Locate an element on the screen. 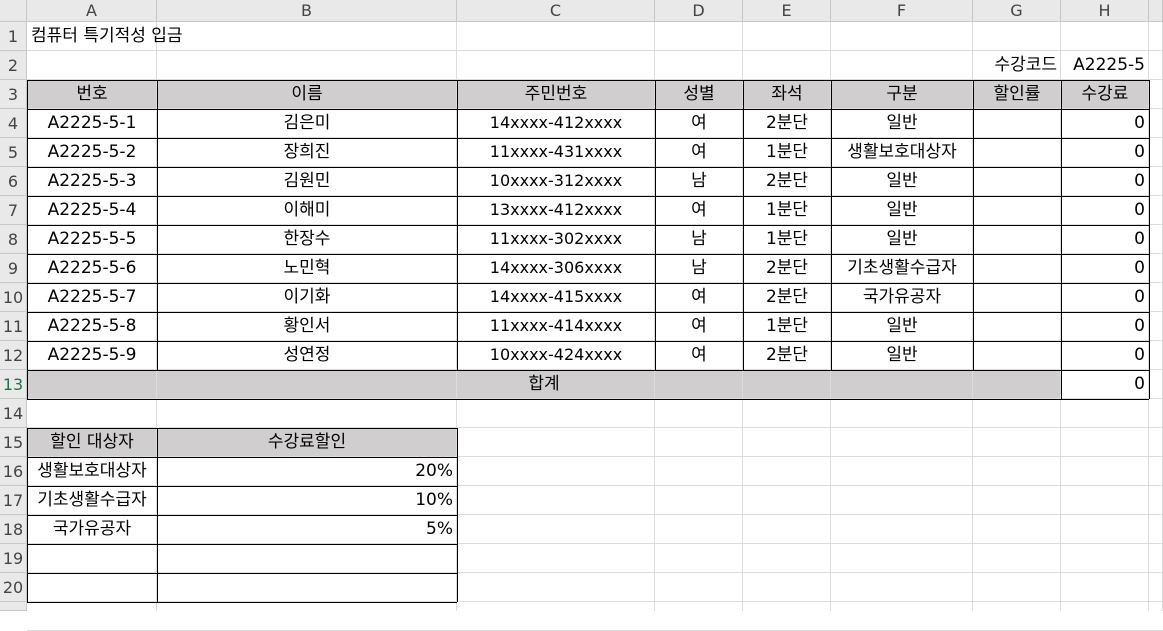 This screenshot has height=631, width=1163. column-header-f: F is located at coordinates (902, 11).